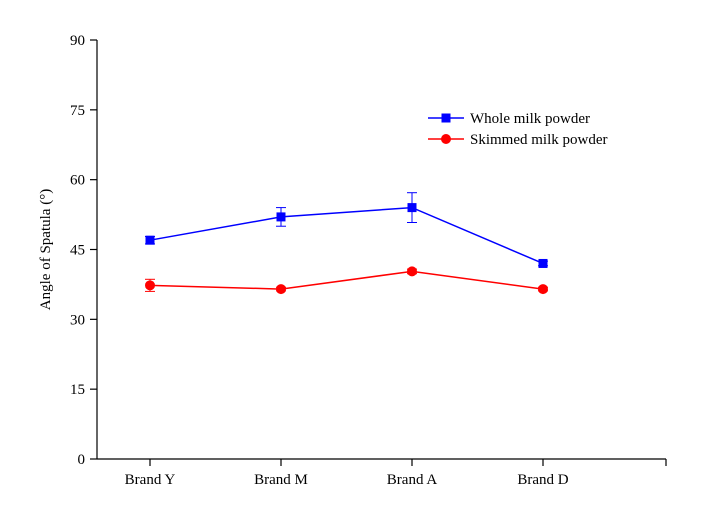  Describe the element at coordinates (539, 140) in the screenshot. I see `legend-label: Skimmed milk powder` at that location.